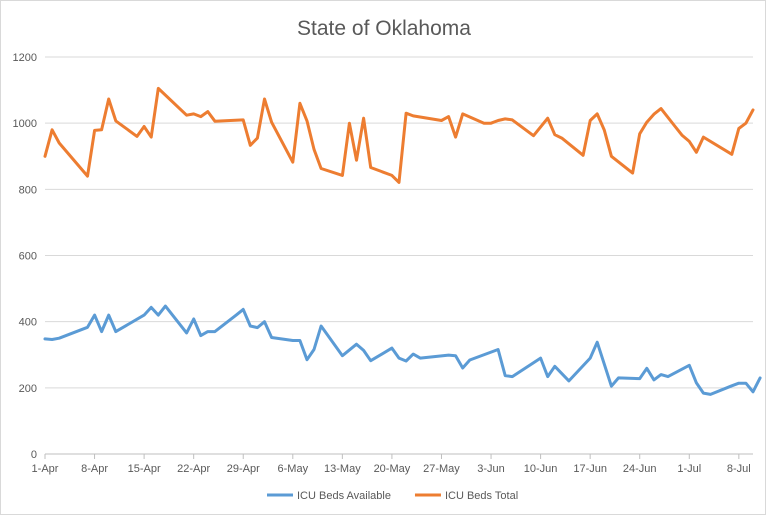  What do you see at coordinates (243, 469) in the screenshot?
I see `x-tick-label: 29-Apr` at bounding box center [243, 469].